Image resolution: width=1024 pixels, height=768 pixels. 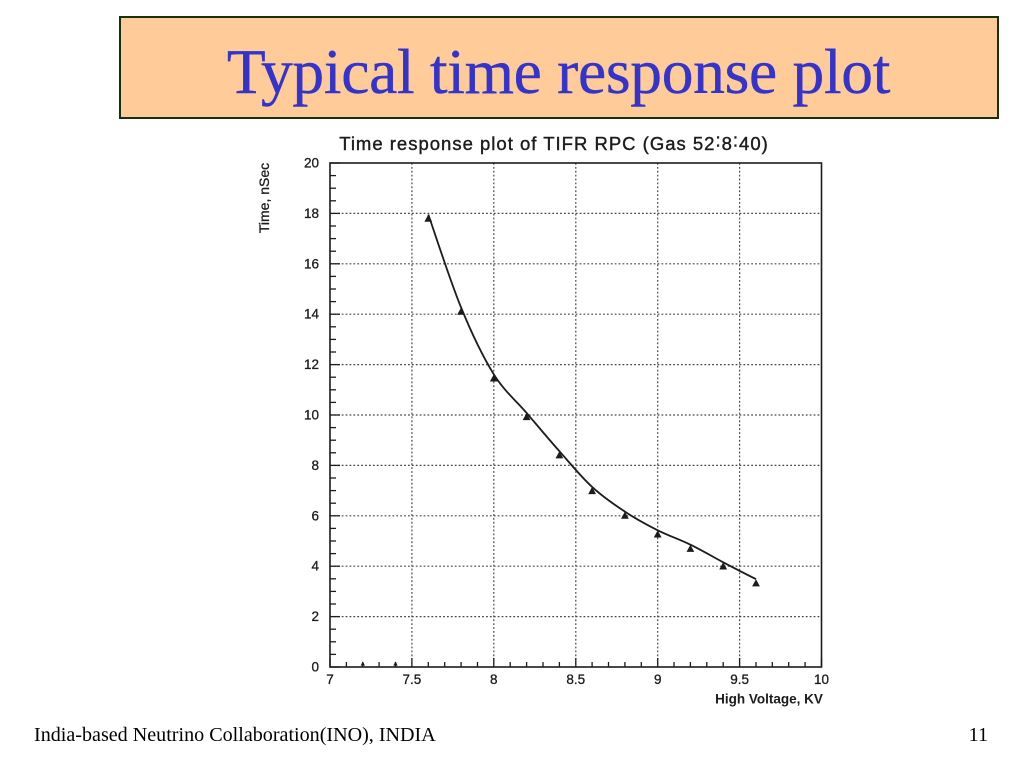 What do you see at coordinates (739, 679) in the screenshot?
I see `svg-text: 9.5` at bounding box center [739, 679].